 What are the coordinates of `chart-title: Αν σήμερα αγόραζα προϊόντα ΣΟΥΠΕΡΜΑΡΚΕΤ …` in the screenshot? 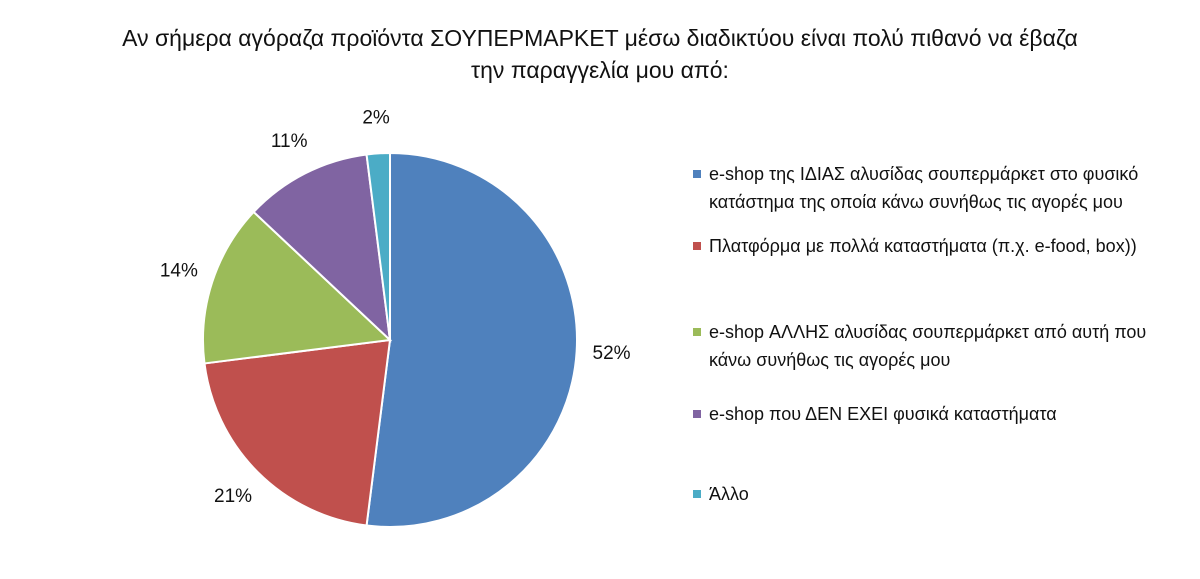 It's located at (600, 54).